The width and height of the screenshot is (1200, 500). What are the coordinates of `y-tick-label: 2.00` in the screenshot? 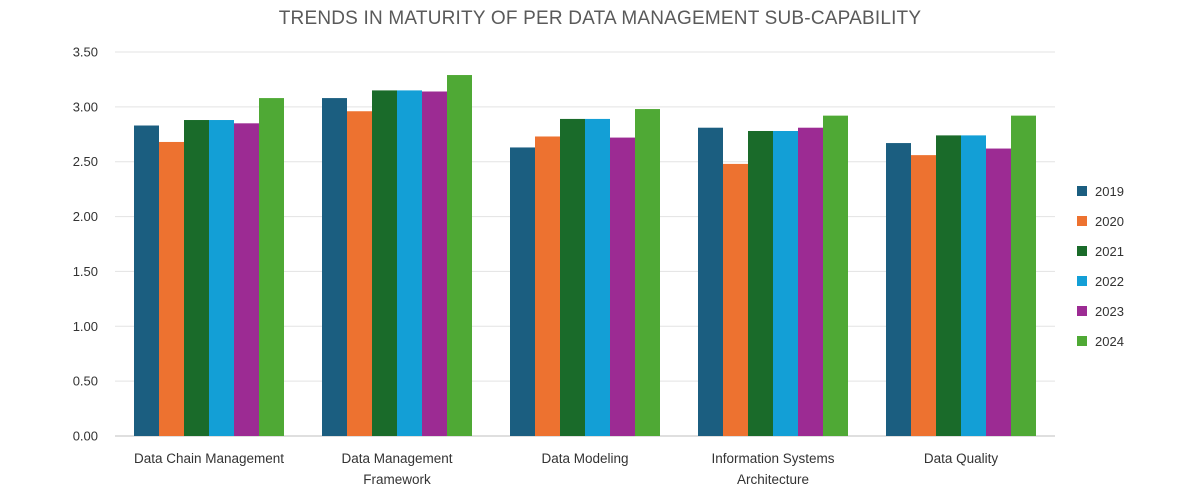 It's located at (85, 216).